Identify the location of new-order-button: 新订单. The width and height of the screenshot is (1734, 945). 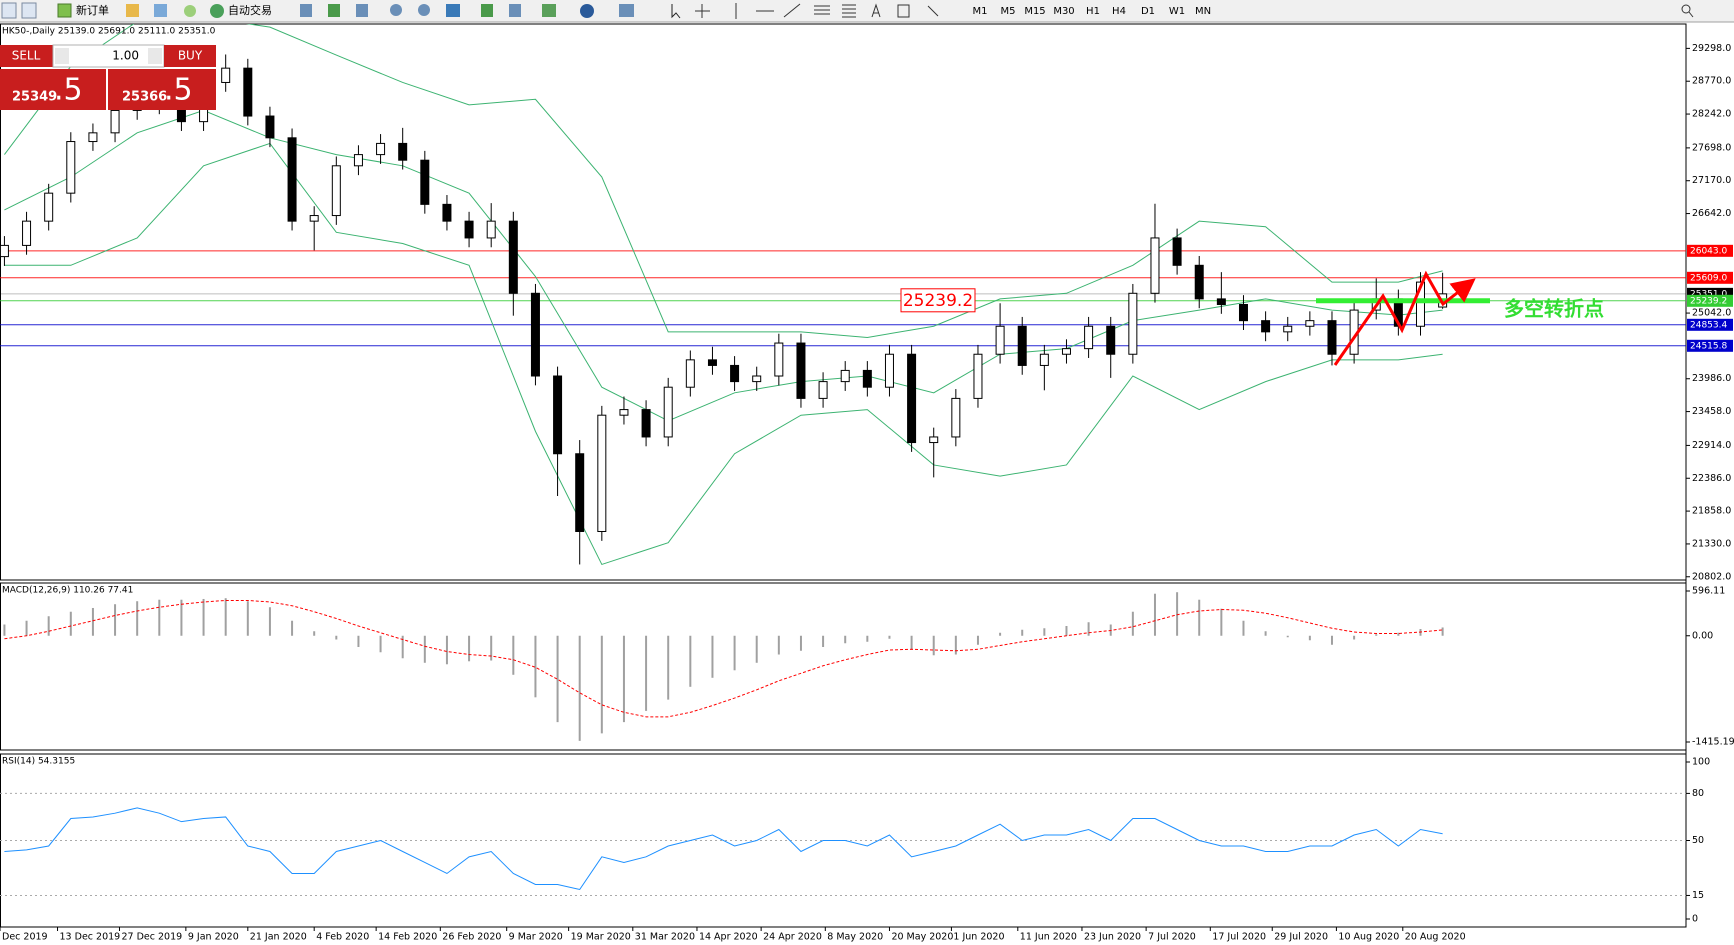
(92, 10).